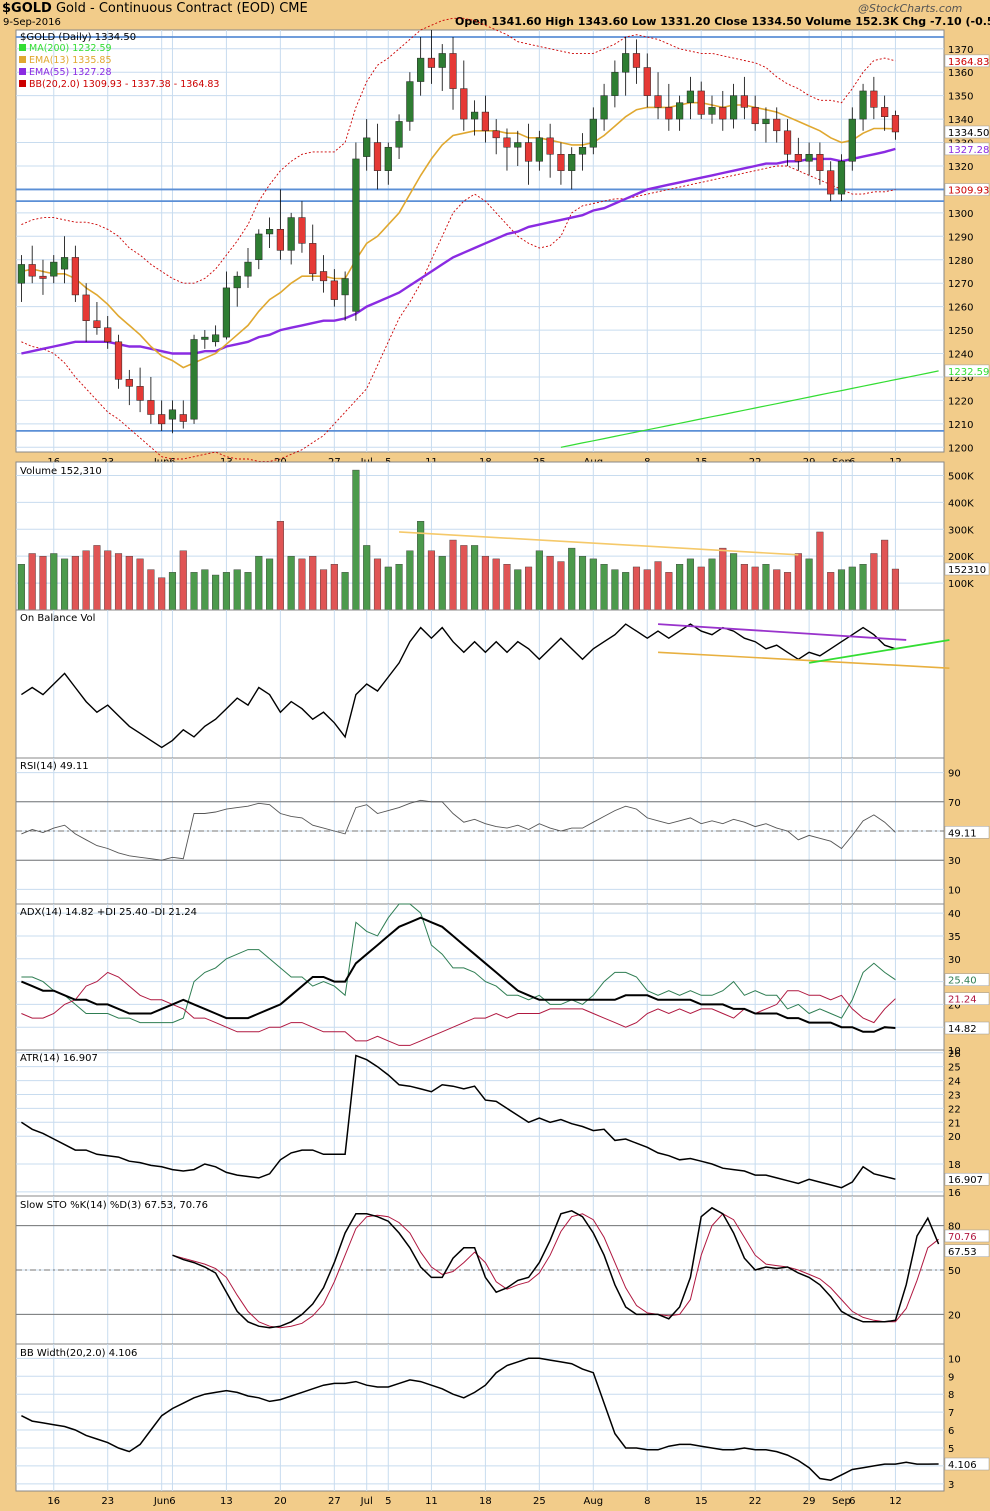 The height and width of the screenshot is (1511, 990). I want to click on legend-swatch, so click(22, 47).